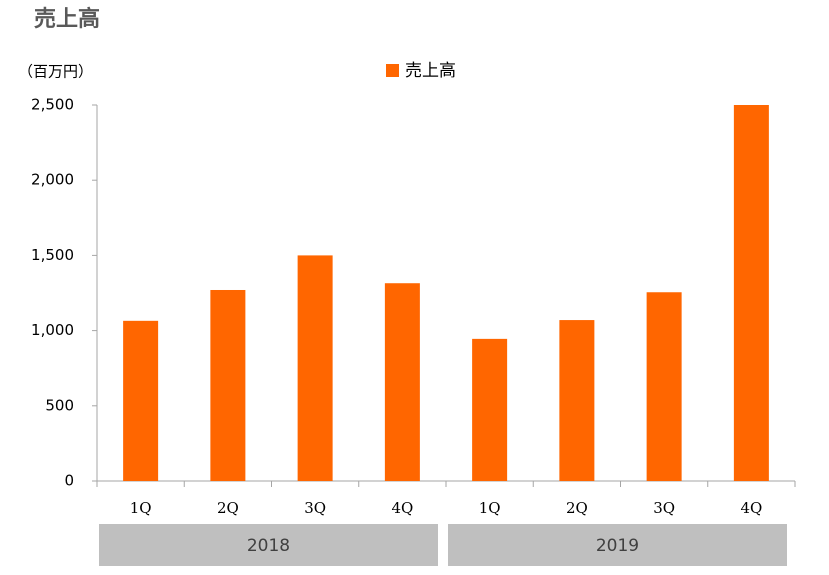 The width and height of the screenshot is (829, 575). I want to click on legend-swatch, so click(392, 70).